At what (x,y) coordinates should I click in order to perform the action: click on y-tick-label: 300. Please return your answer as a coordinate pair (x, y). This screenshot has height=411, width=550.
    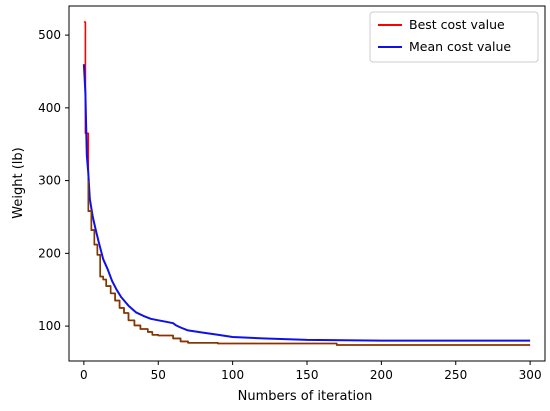
    Looking at the image, I should click on (49, 181).